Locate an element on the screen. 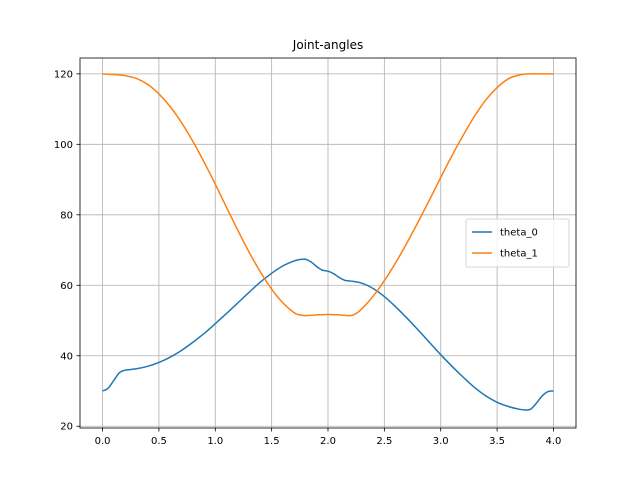 The height and width of the screenshot is (480, 640). y-tick-label: 100 is located at coordinates (63, 145).